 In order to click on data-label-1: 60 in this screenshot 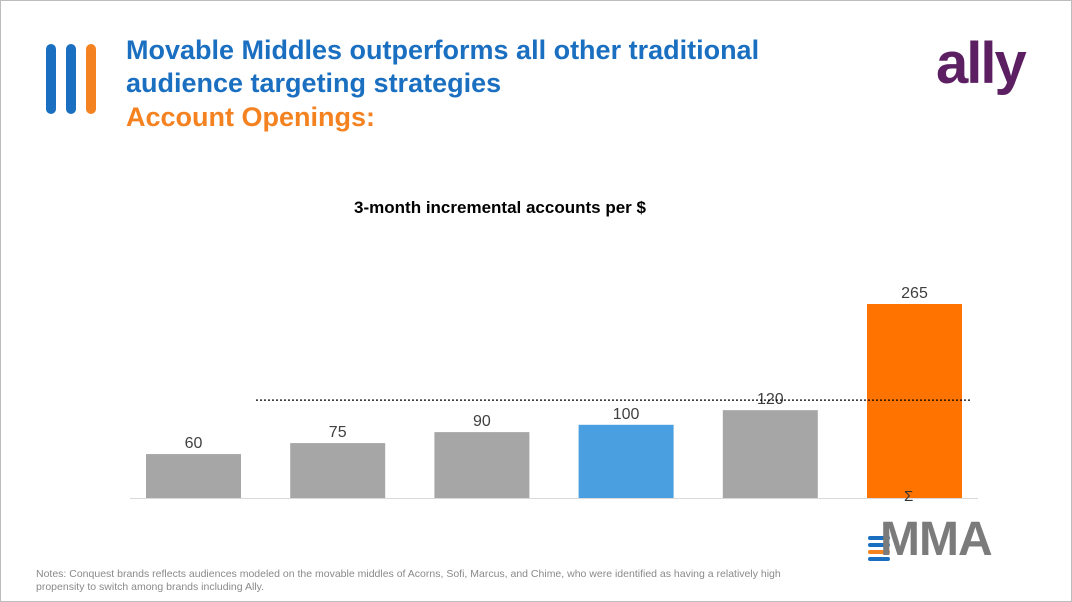, I will do `click(194, 443)`.